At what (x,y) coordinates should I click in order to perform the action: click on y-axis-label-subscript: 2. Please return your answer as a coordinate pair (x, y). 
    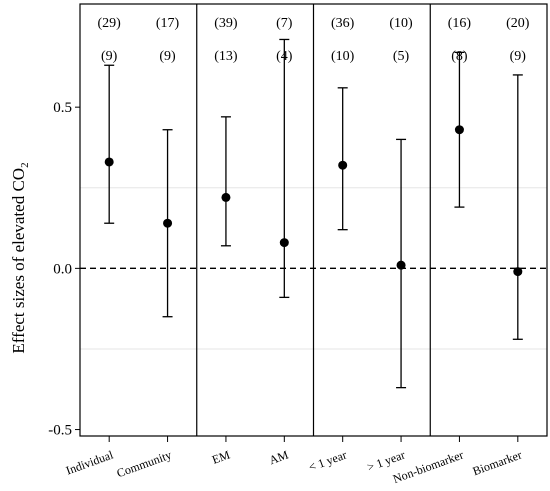
    Looking at the image, I should click on (25, 165).